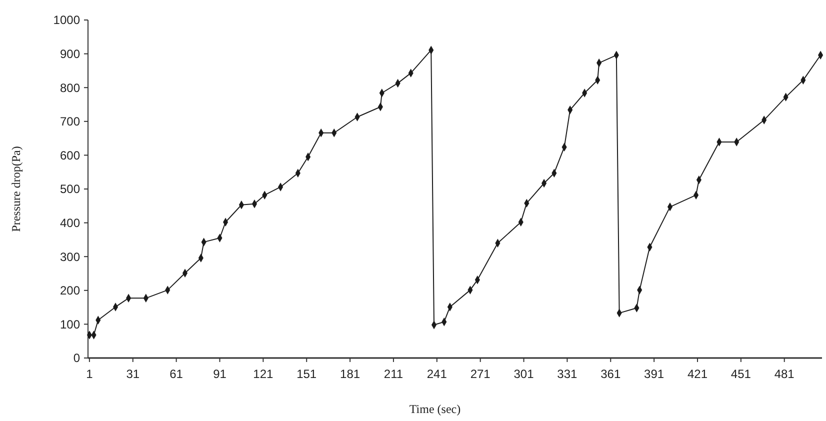  Describe the element at coordinates (177, 374) in the screenshot. I see `x-tick-label: 61` at that location.